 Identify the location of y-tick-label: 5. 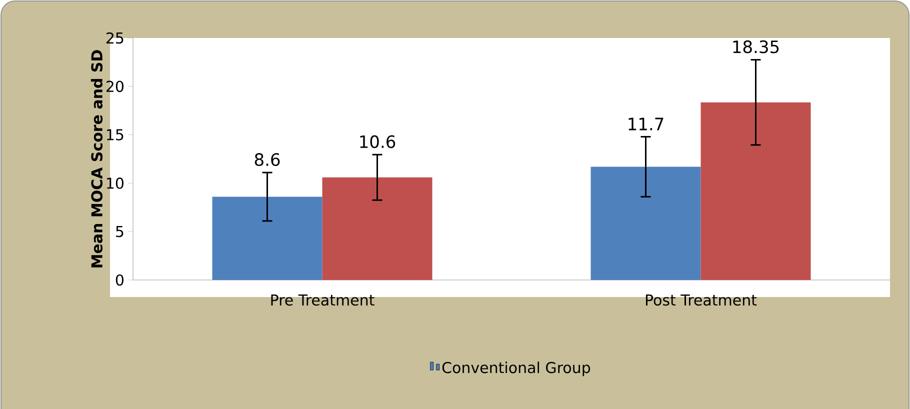
(120, 232).